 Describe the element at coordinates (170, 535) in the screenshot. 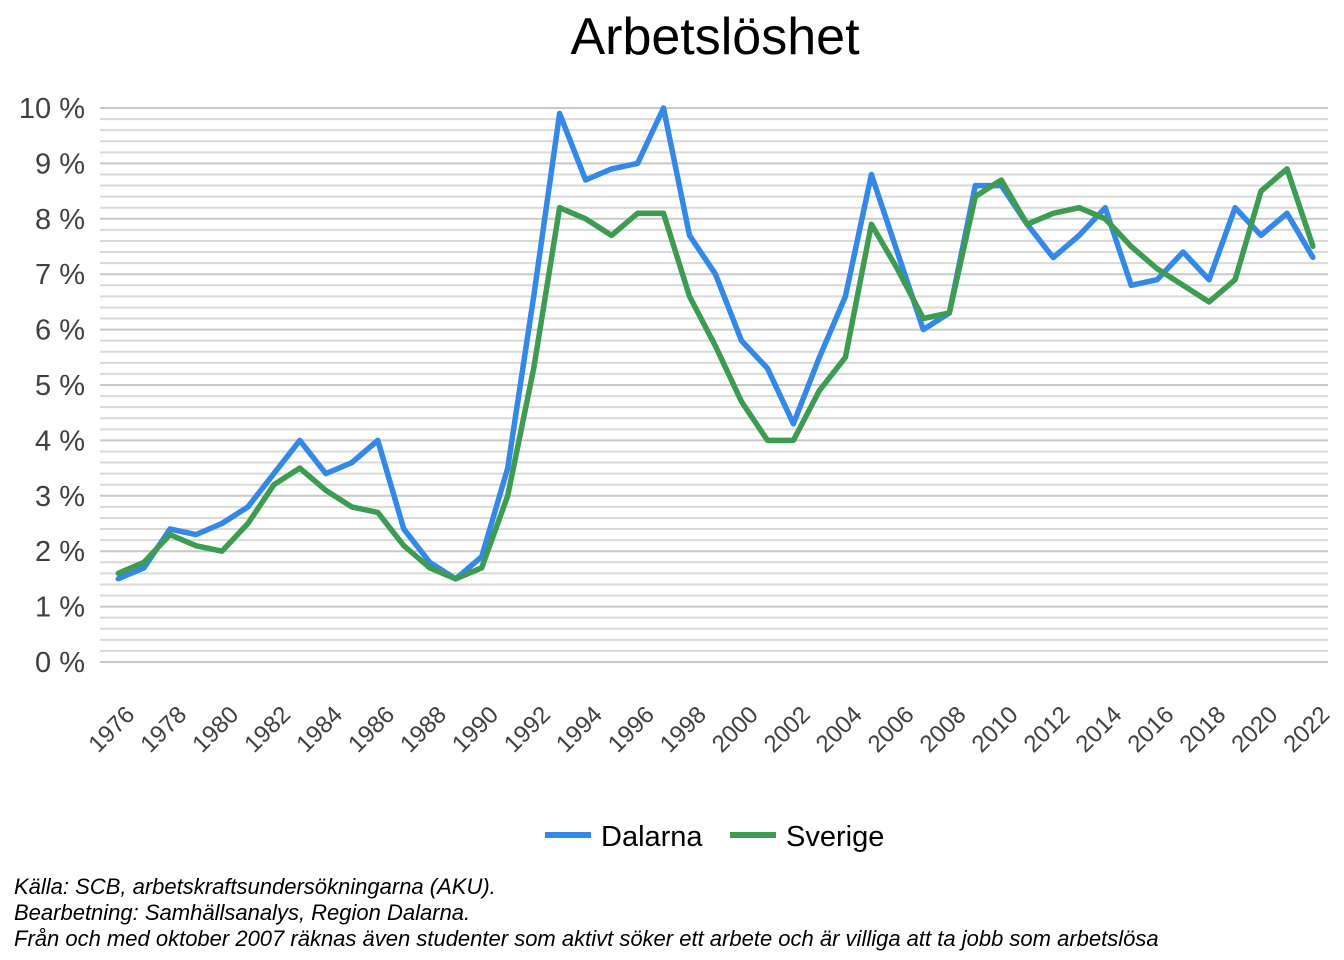

I see `data-point-sverige-1978` at that location.